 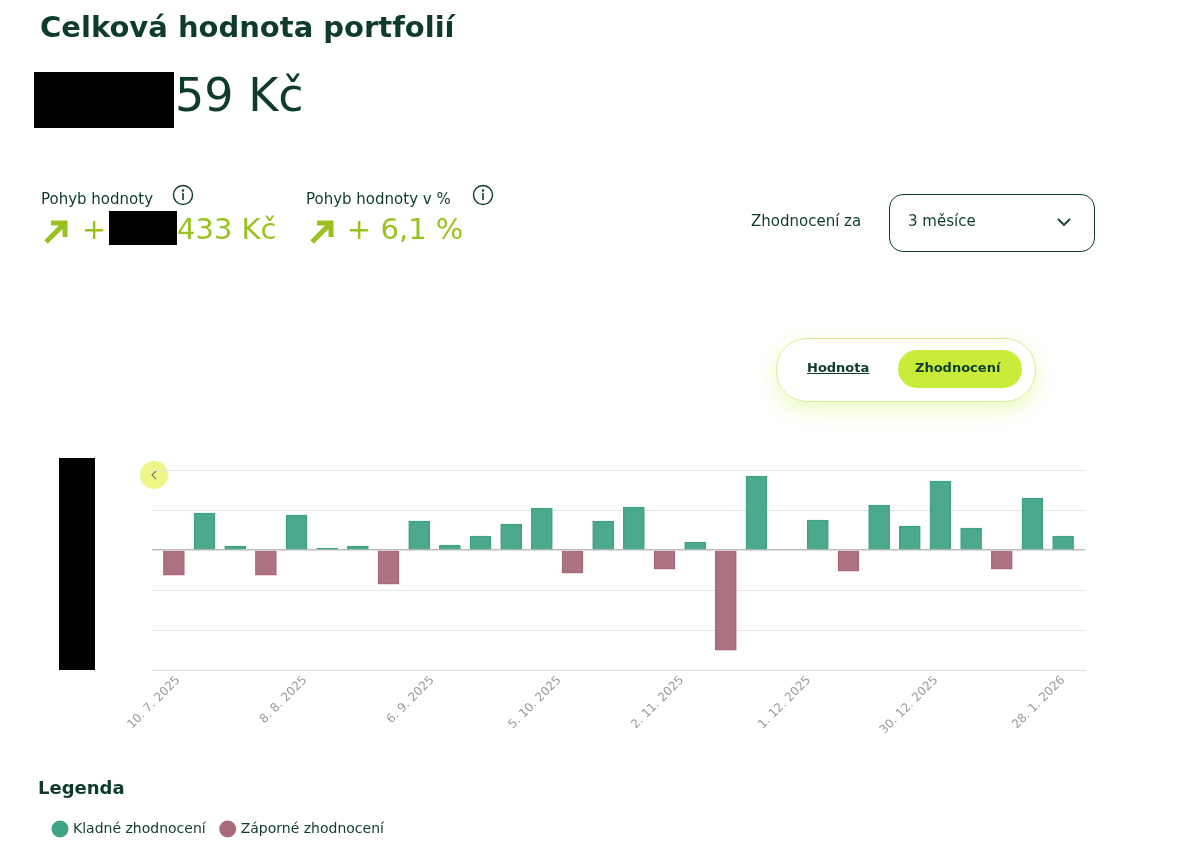 I want to click on text: Zhodnocení, so click(x=958, y=367).